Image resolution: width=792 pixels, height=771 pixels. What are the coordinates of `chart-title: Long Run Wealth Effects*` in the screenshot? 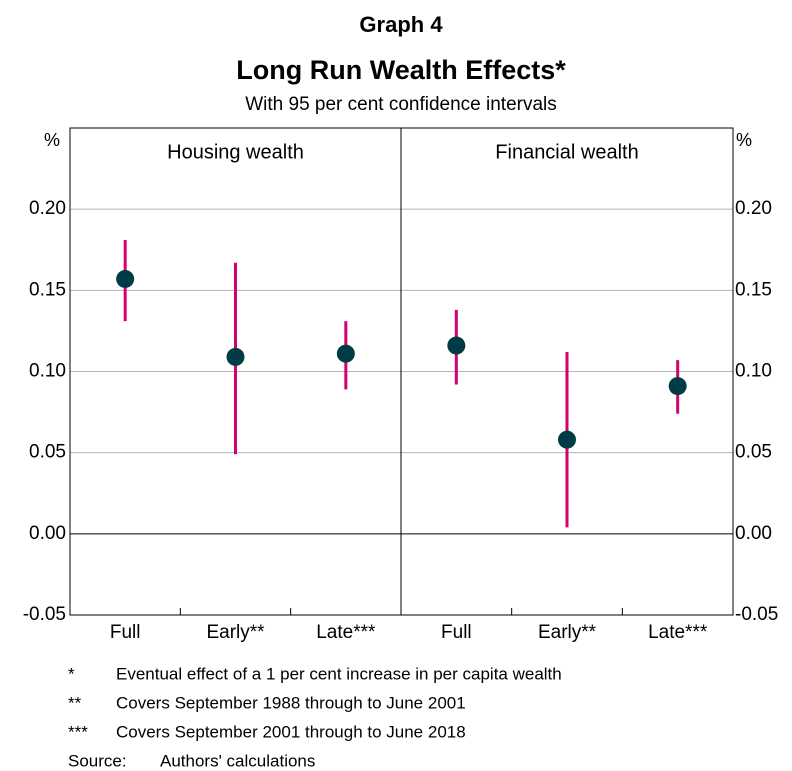 It's located at (401, 70).